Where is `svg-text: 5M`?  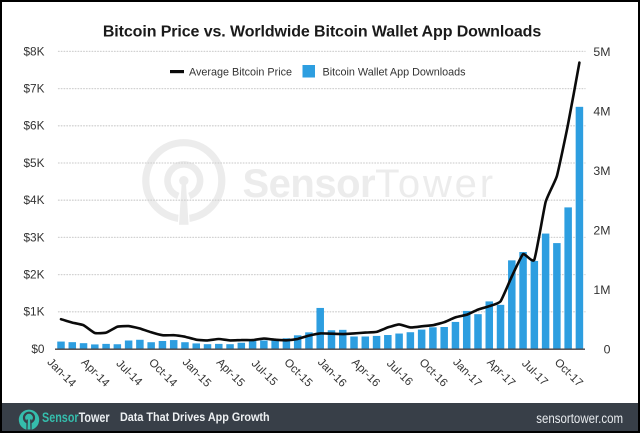
svg-text: 5M is located at coordinates (601, 52).